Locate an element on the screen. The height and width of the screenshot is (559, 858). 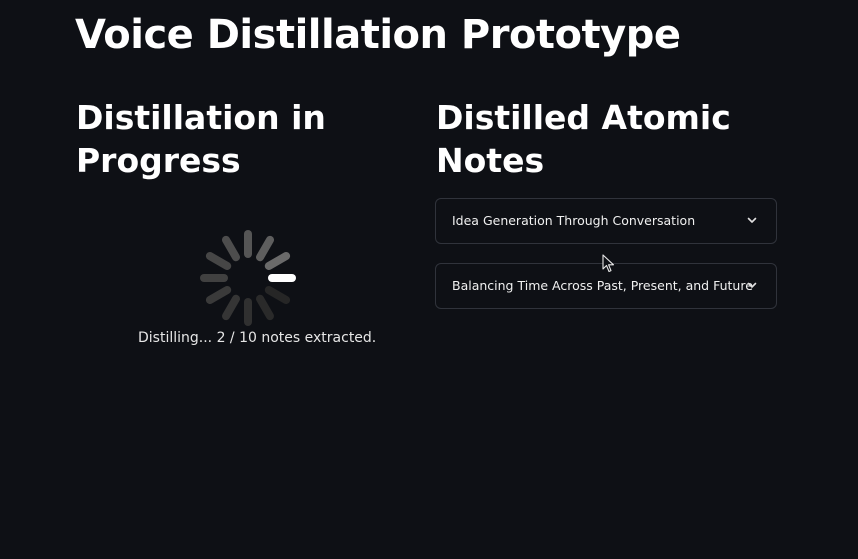
notes-heading: Distilled Atomic Notes is located at coordinates (583, 139).